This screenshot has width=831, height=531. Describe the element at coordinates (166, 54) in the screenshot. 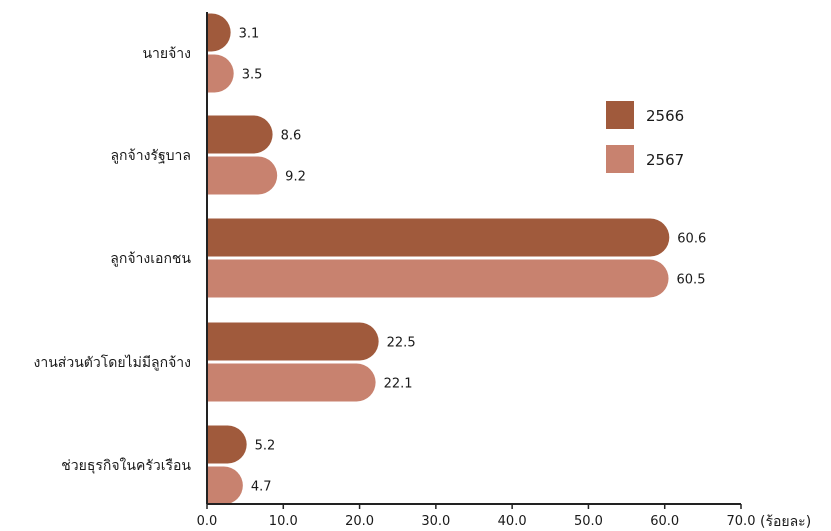

I see `category-label-1: นายจ้าง` at that location.